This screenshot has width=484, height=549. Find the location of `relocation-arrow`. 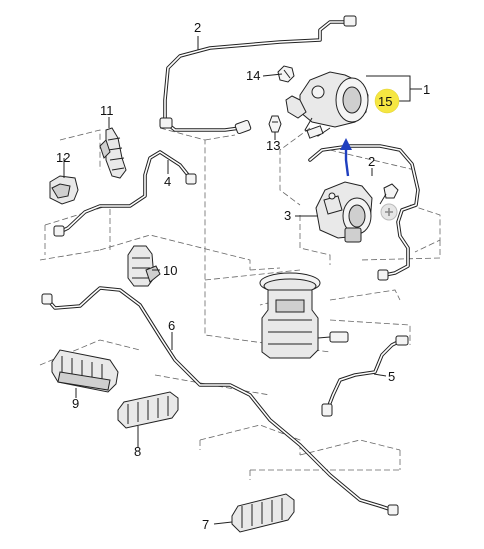

relocation-arrow is located at coordinates (346, 157).